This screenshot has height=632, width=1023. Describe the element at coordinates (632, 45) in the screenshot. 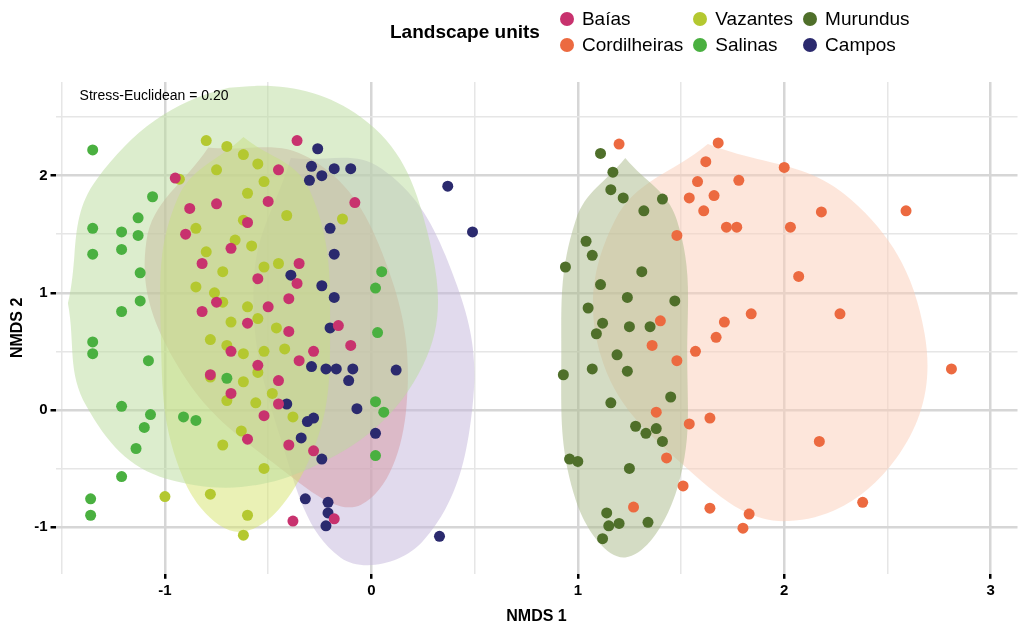

I see `legend-label: Cordilheiras` at that location.